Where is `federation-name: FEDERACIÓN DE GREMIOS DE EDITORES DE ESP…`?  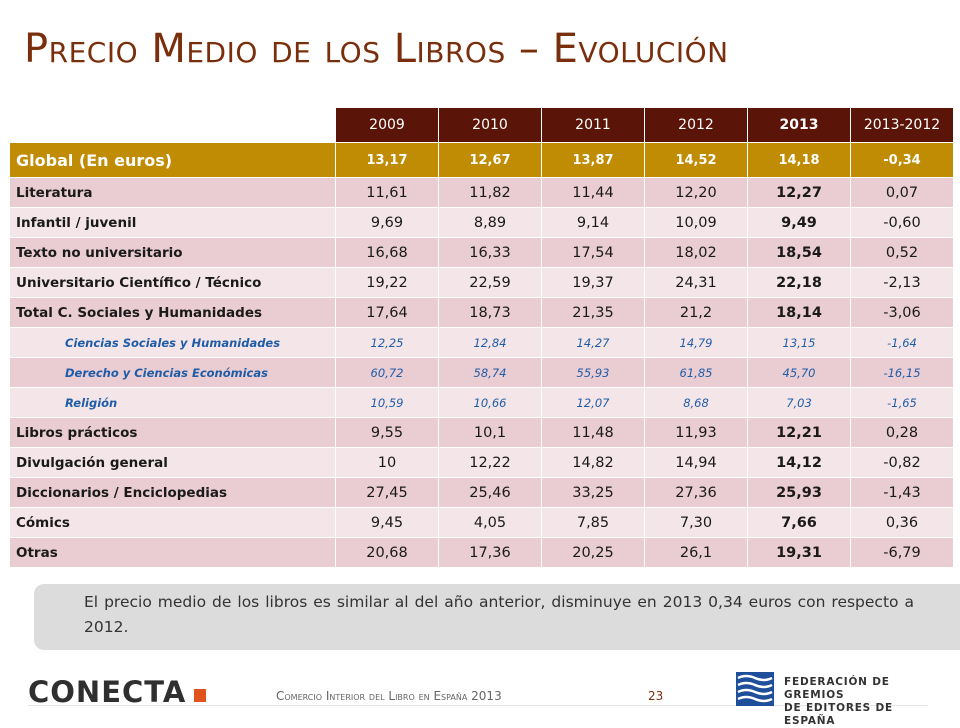 federation-name: FEDERACIÓN DE GREMIOS DE EDITORES DE ESP… is located at coordinates (865, 702).